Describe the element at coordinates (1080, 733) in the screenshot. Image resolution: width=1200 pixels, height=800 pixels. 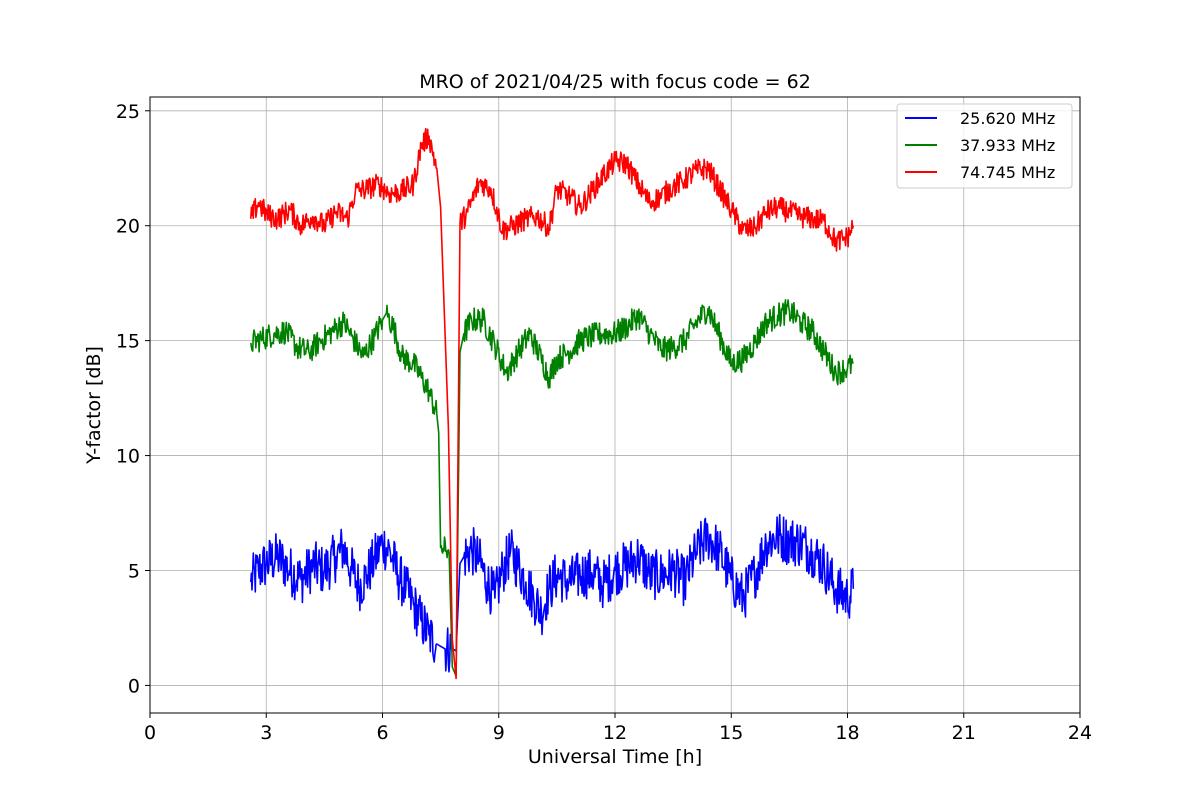
I see `x-tick-label: 24` at that location.